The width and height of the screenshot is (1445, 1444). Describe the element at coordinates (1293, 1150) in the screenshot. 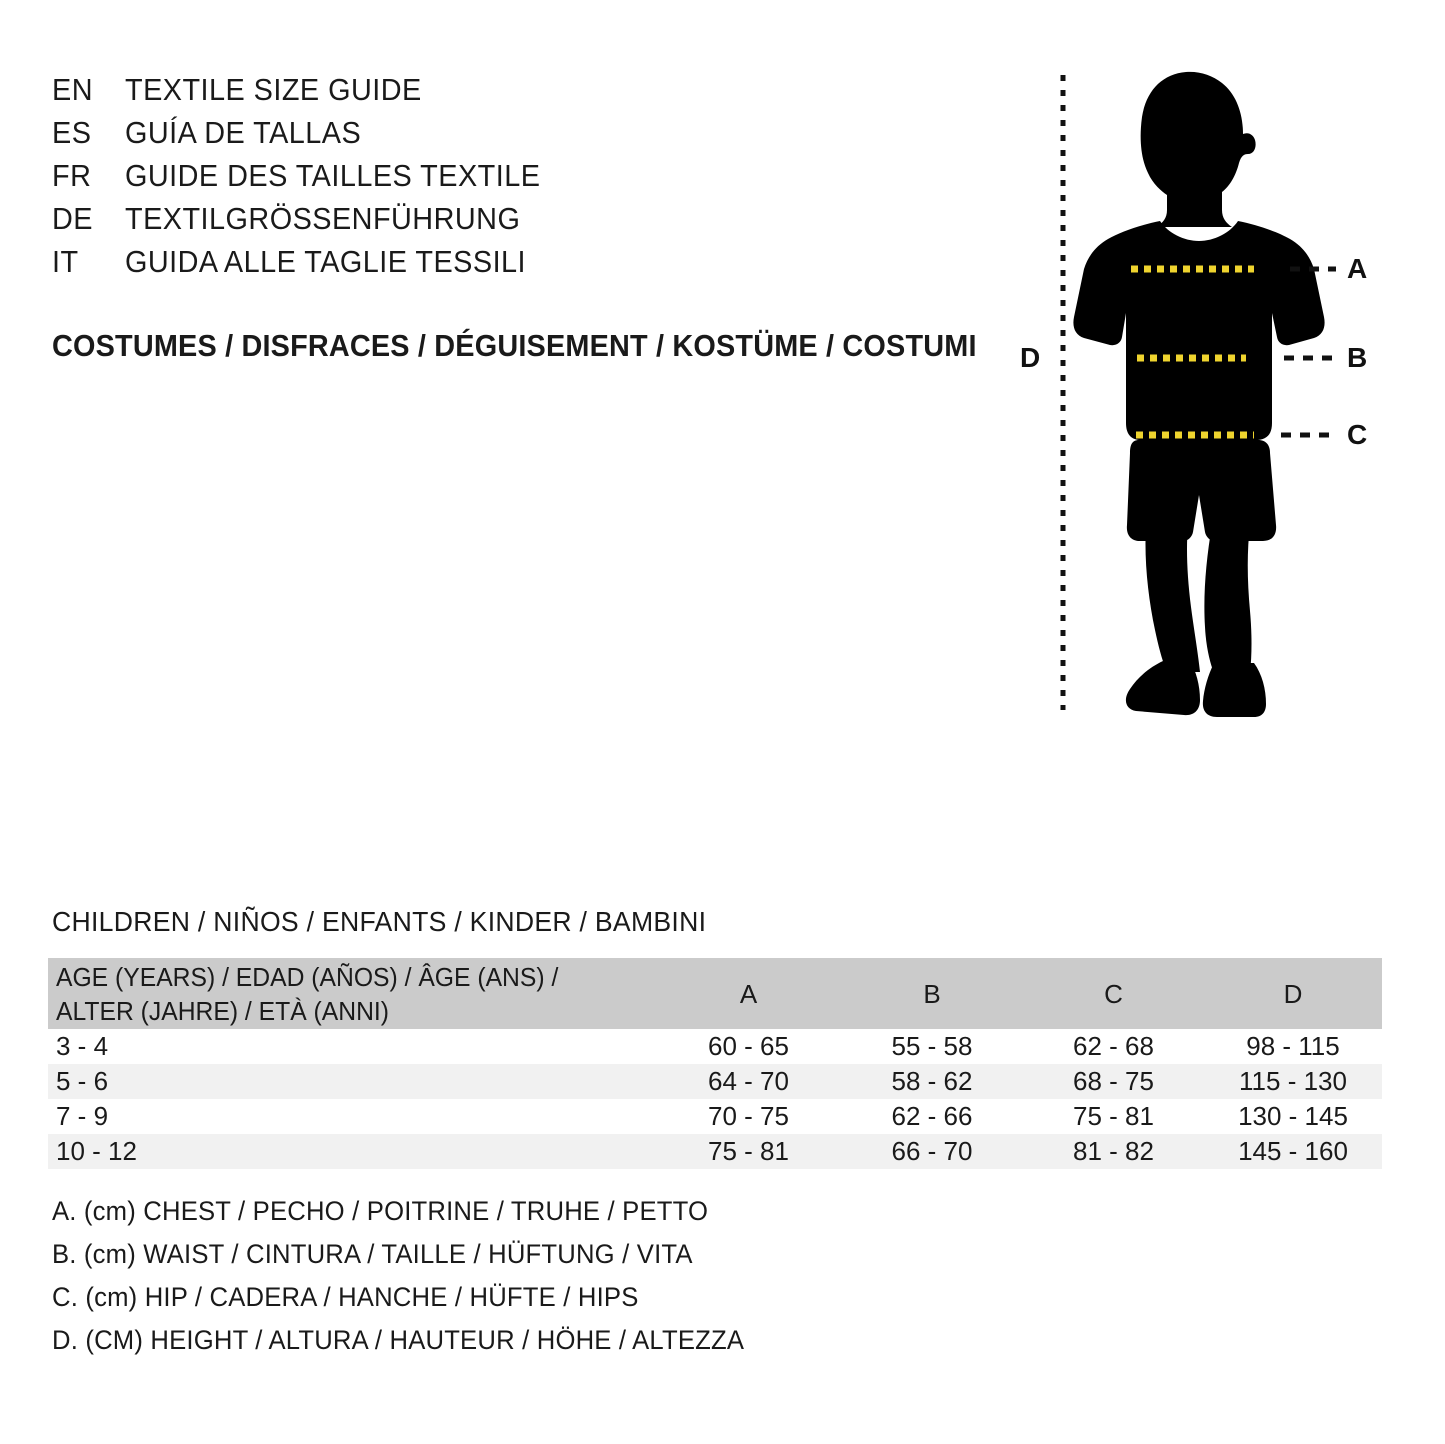

I see `cell-height: 145 - 160` at that location.